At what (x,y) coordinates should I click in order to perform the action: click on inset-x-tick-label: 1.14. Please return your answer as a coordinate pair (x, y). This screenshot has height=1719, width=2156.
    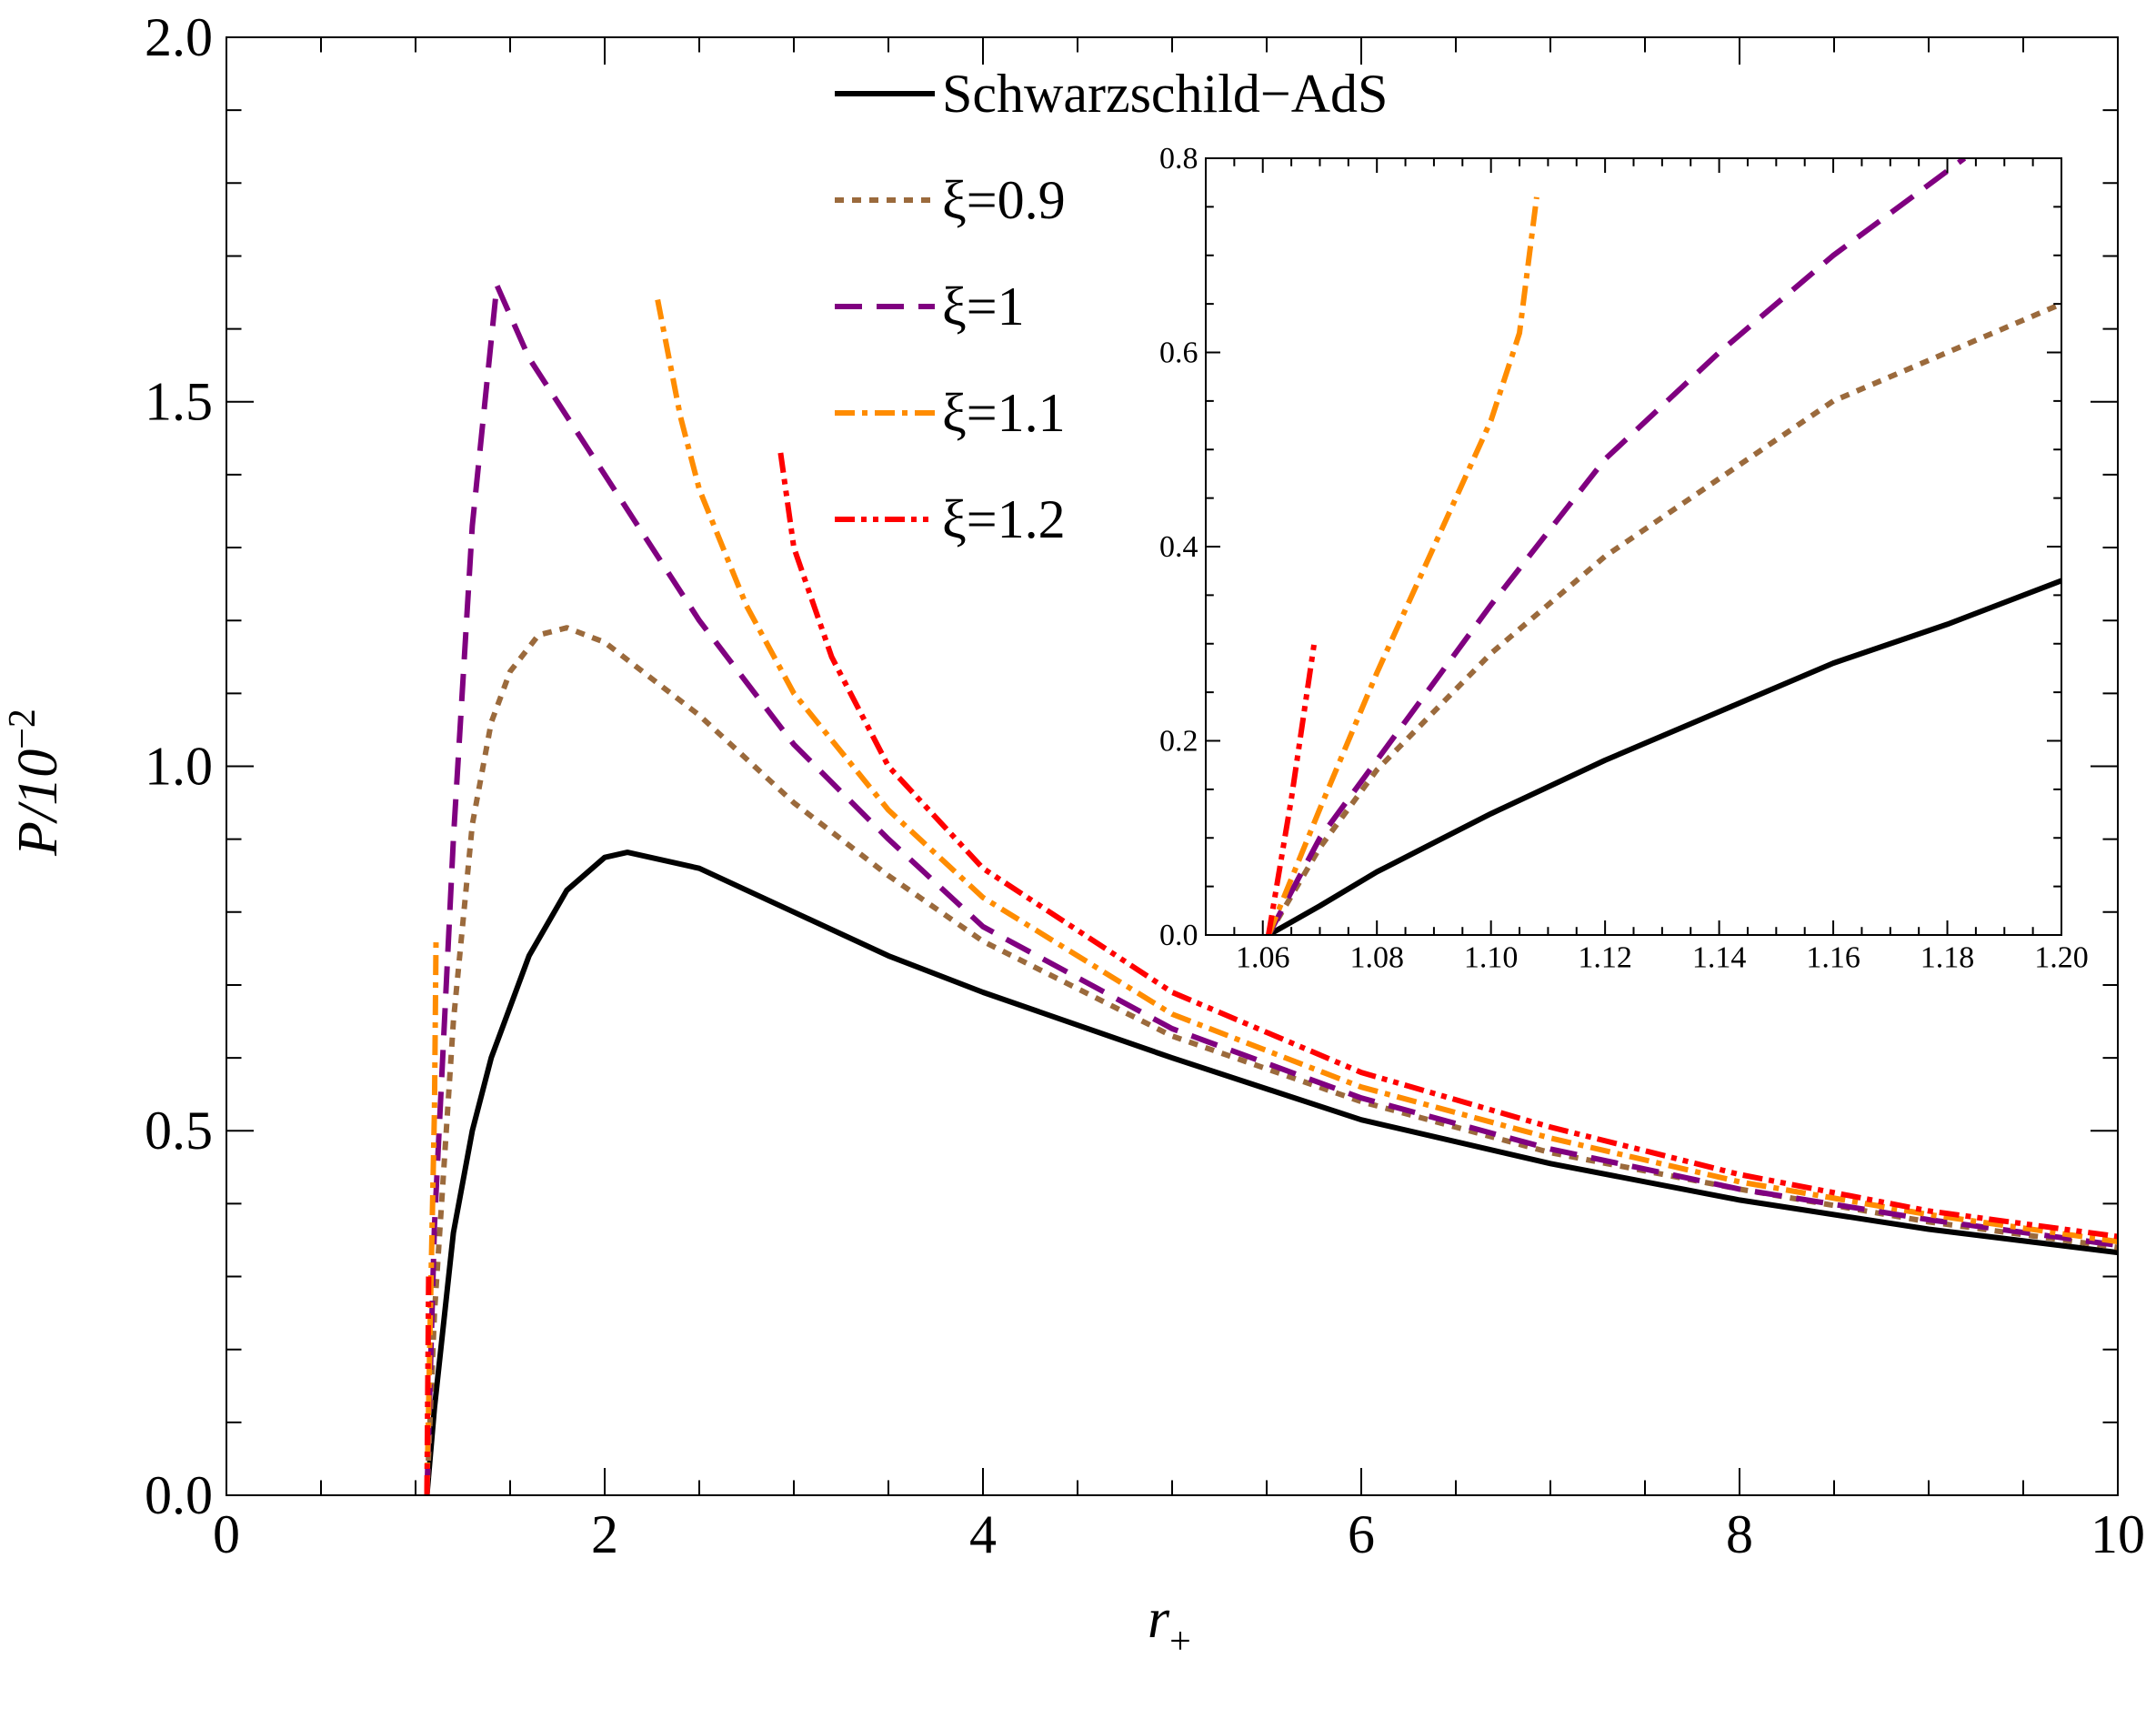
    Looking at the image, I should click on (1719, 958).